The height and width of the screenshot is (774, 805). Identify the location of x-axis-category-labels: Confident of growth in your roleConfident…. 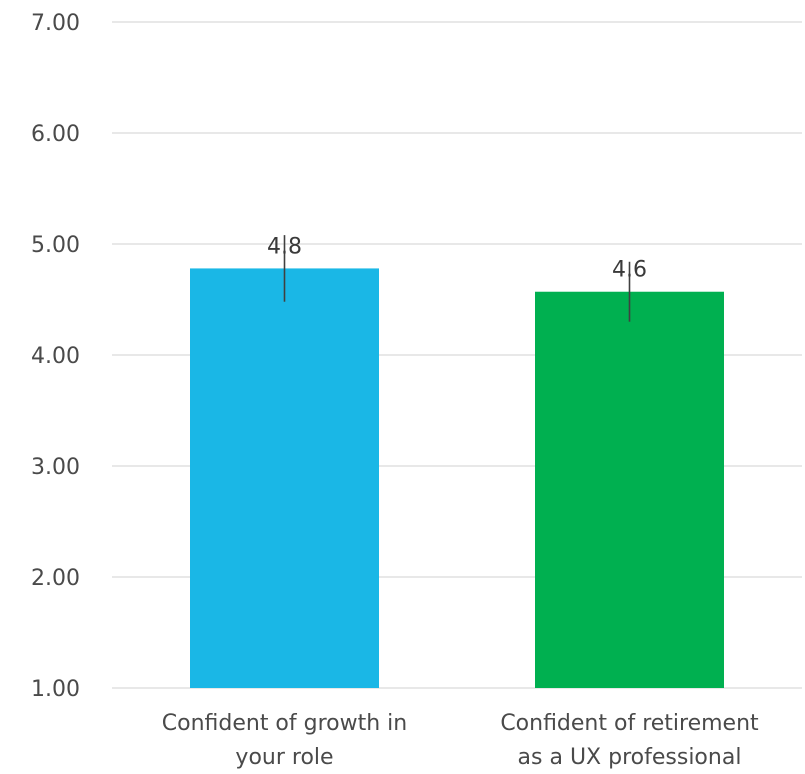
(460, 740).